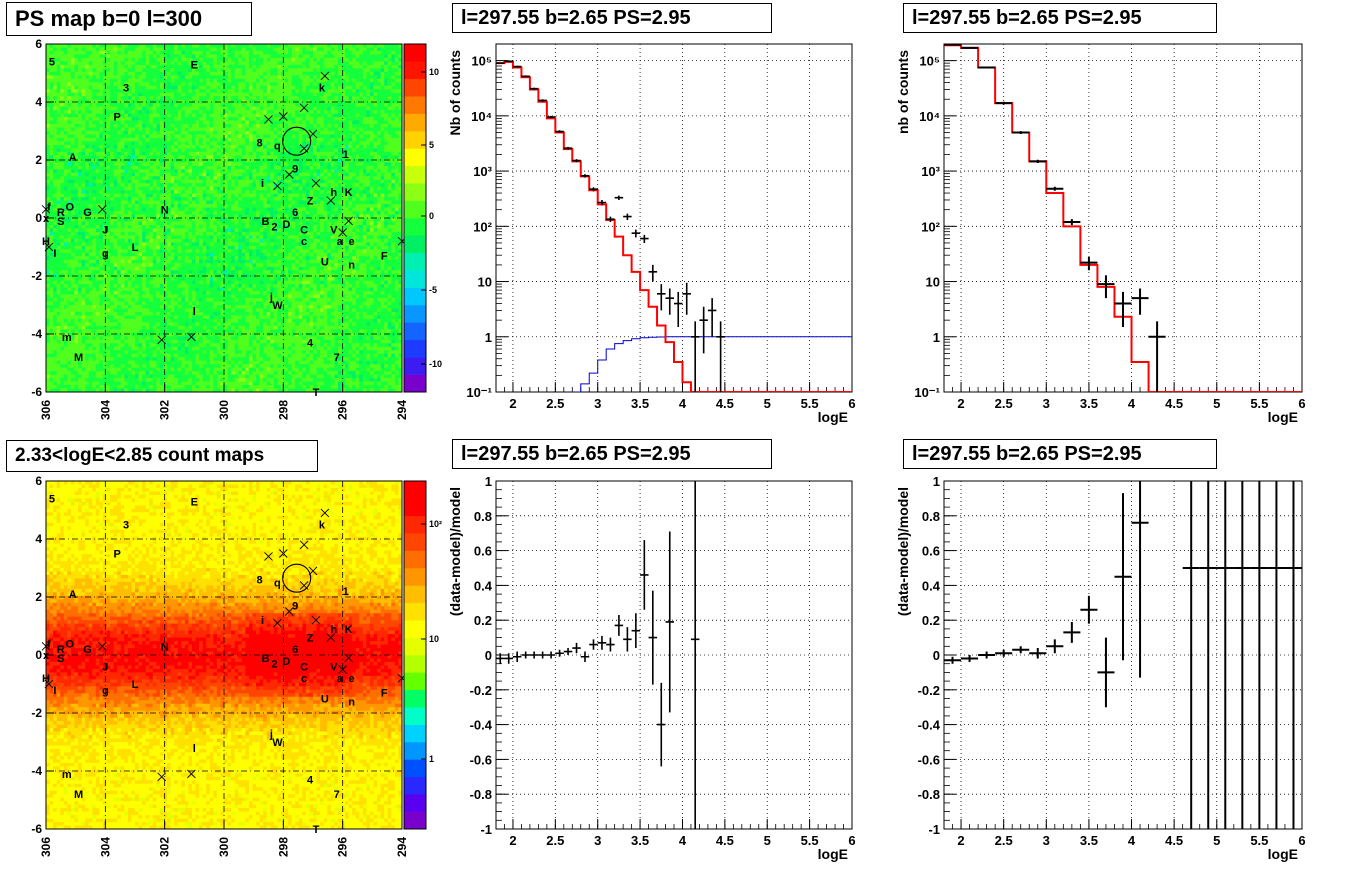 This screenshot has width=1348, height=875. Describe the element at coordinates (333, 193) in the screenshot. I see `ps-map-source-label: h` at that location.